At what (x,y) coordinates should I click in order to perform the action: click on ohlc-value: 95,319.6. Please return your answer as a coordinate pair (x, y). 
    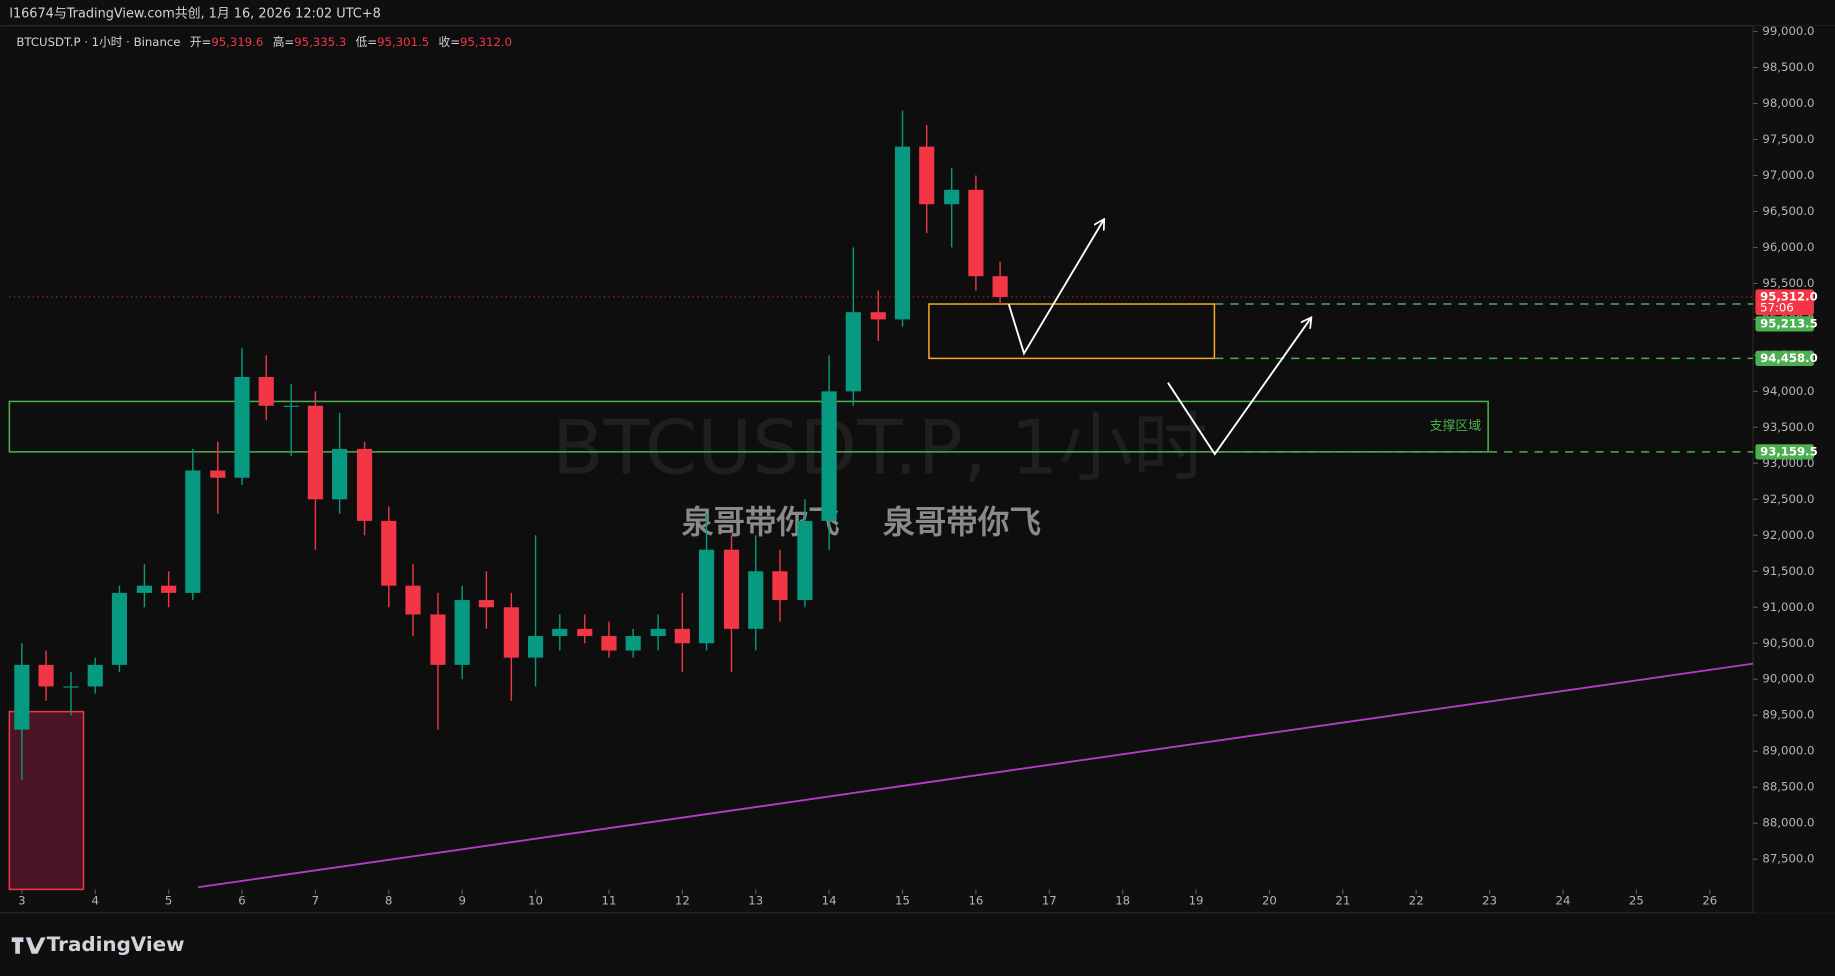
    Looking at the image, I should click on (237, 42).